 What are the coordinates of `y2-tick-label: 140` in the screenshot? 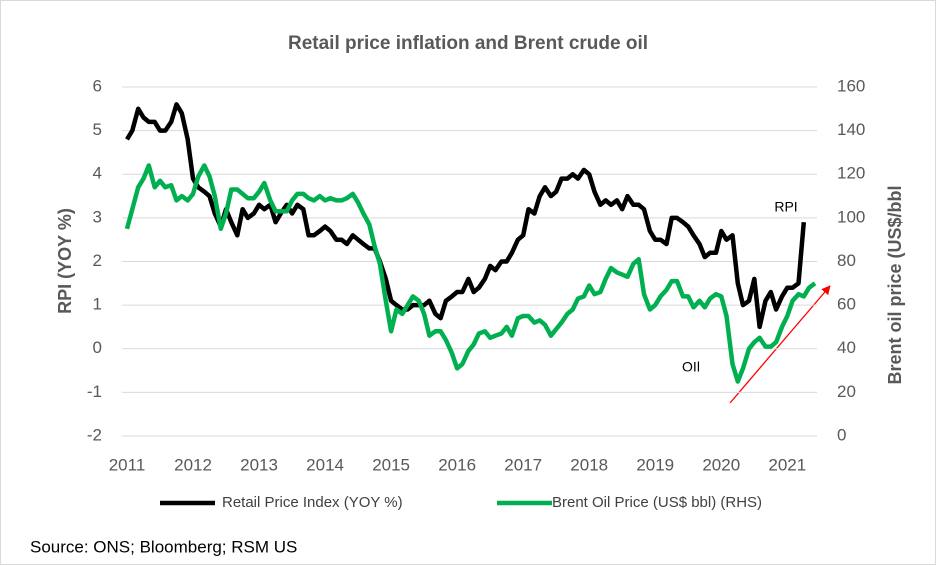 It's located at (851, 129).